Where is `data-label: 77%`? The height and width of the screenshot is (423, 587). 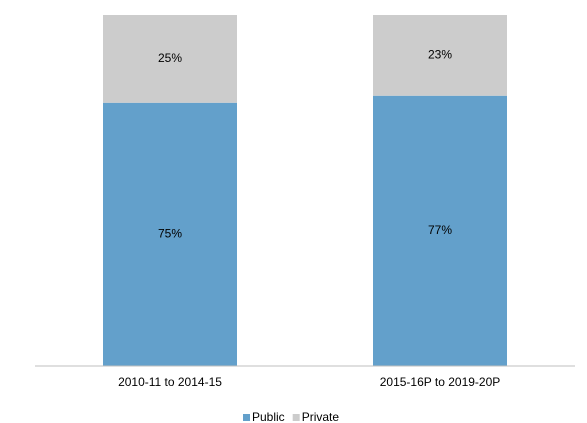 data-label: 77% is located at coordinates (440, 230).